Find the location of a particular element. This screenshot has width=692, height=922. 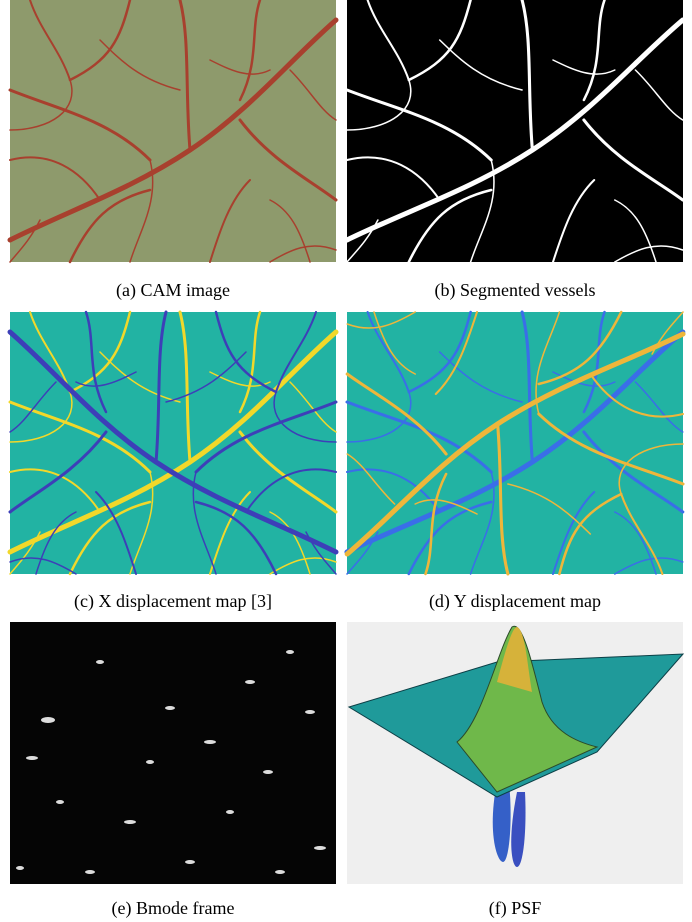

panel-a is located at coordinates (173, 131).